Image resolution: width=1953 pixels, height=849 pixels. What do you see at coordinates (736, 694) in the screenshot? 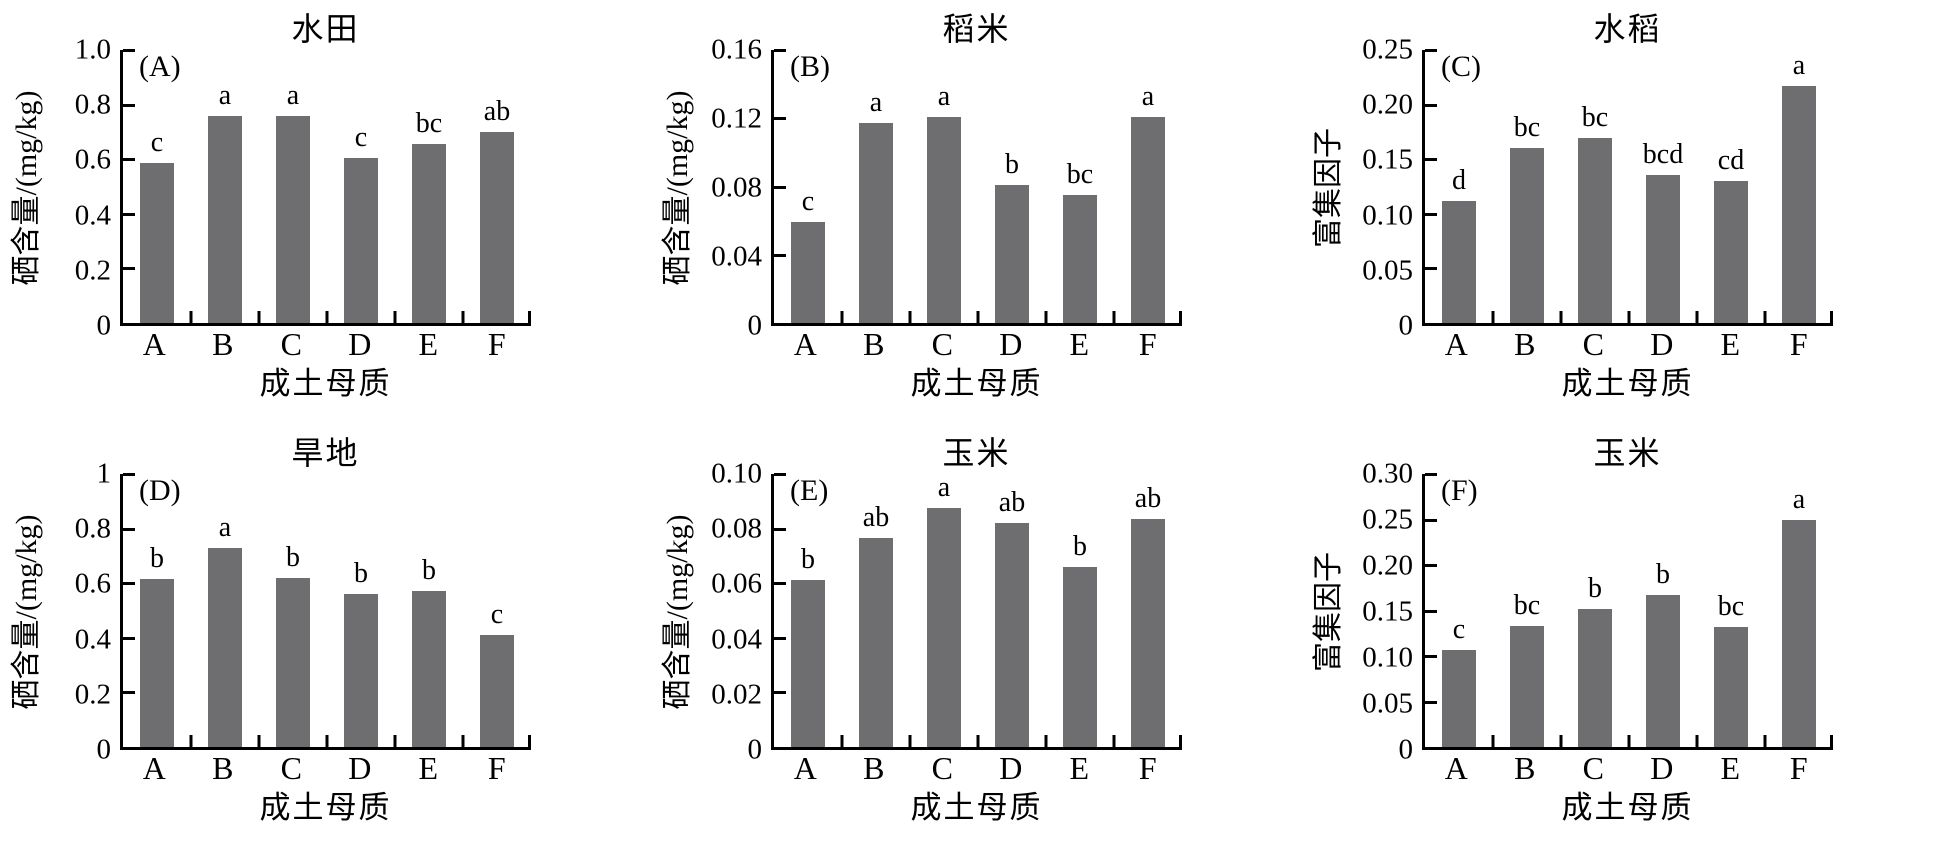
I see `y-tick-label: 0.02` at bounding box center [736, 694].